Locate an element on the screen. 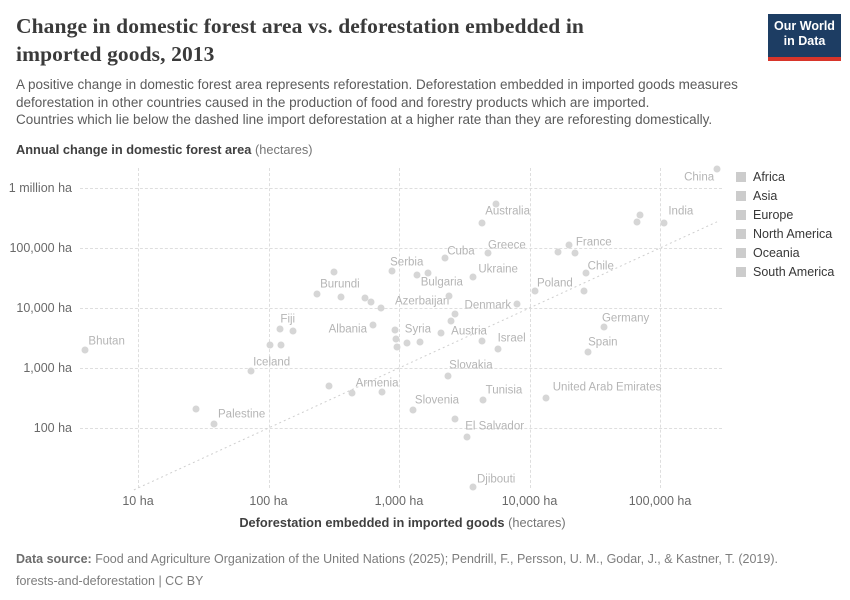 This screenshot has height=600, width=850. data-point-poland is located at coordinates (535, 291).